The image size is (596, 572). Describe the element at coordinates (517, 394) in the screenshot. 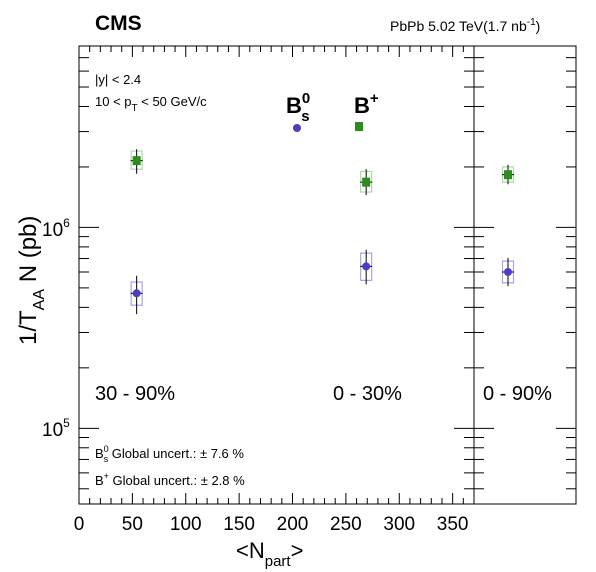

I see `centrality-label-integrated: 0 - 90%` at that location.